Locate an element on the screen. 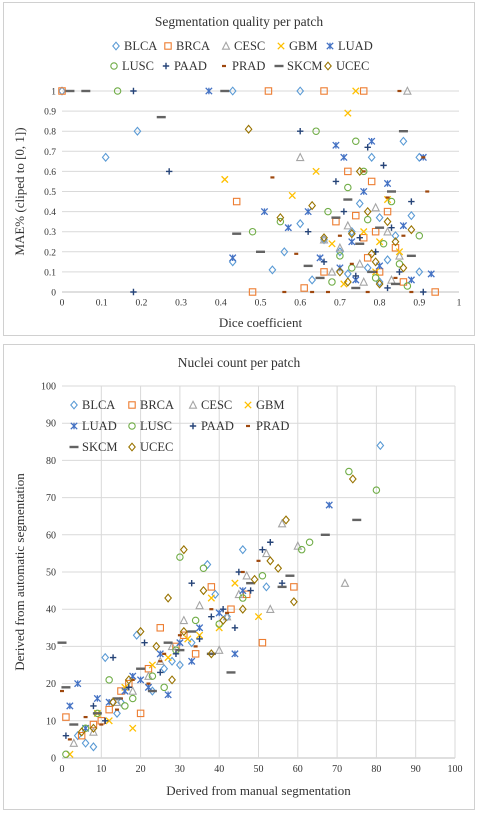 Image resolution: width=479 pixels, height=814 pixels. legend-label: PRAD is located at coordinates (272, 426).